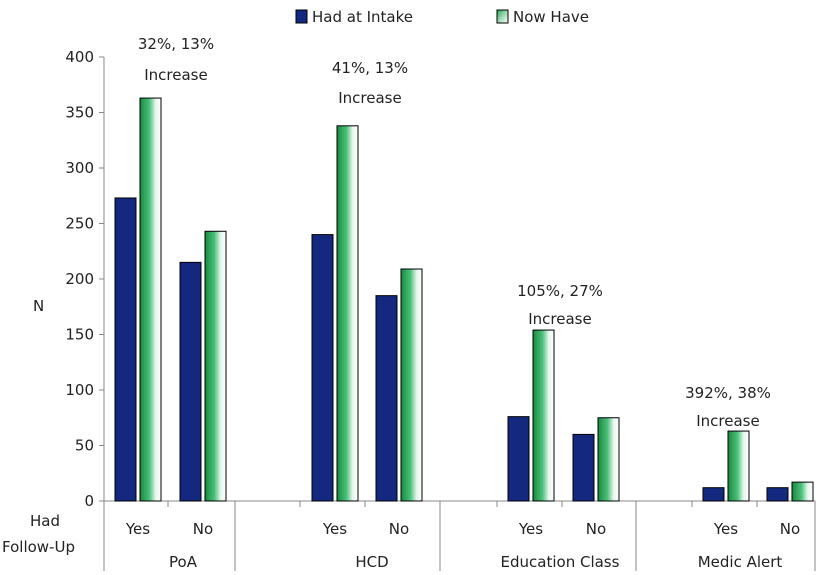  I want to click on y-tick-label: 0, so click(89, 501).